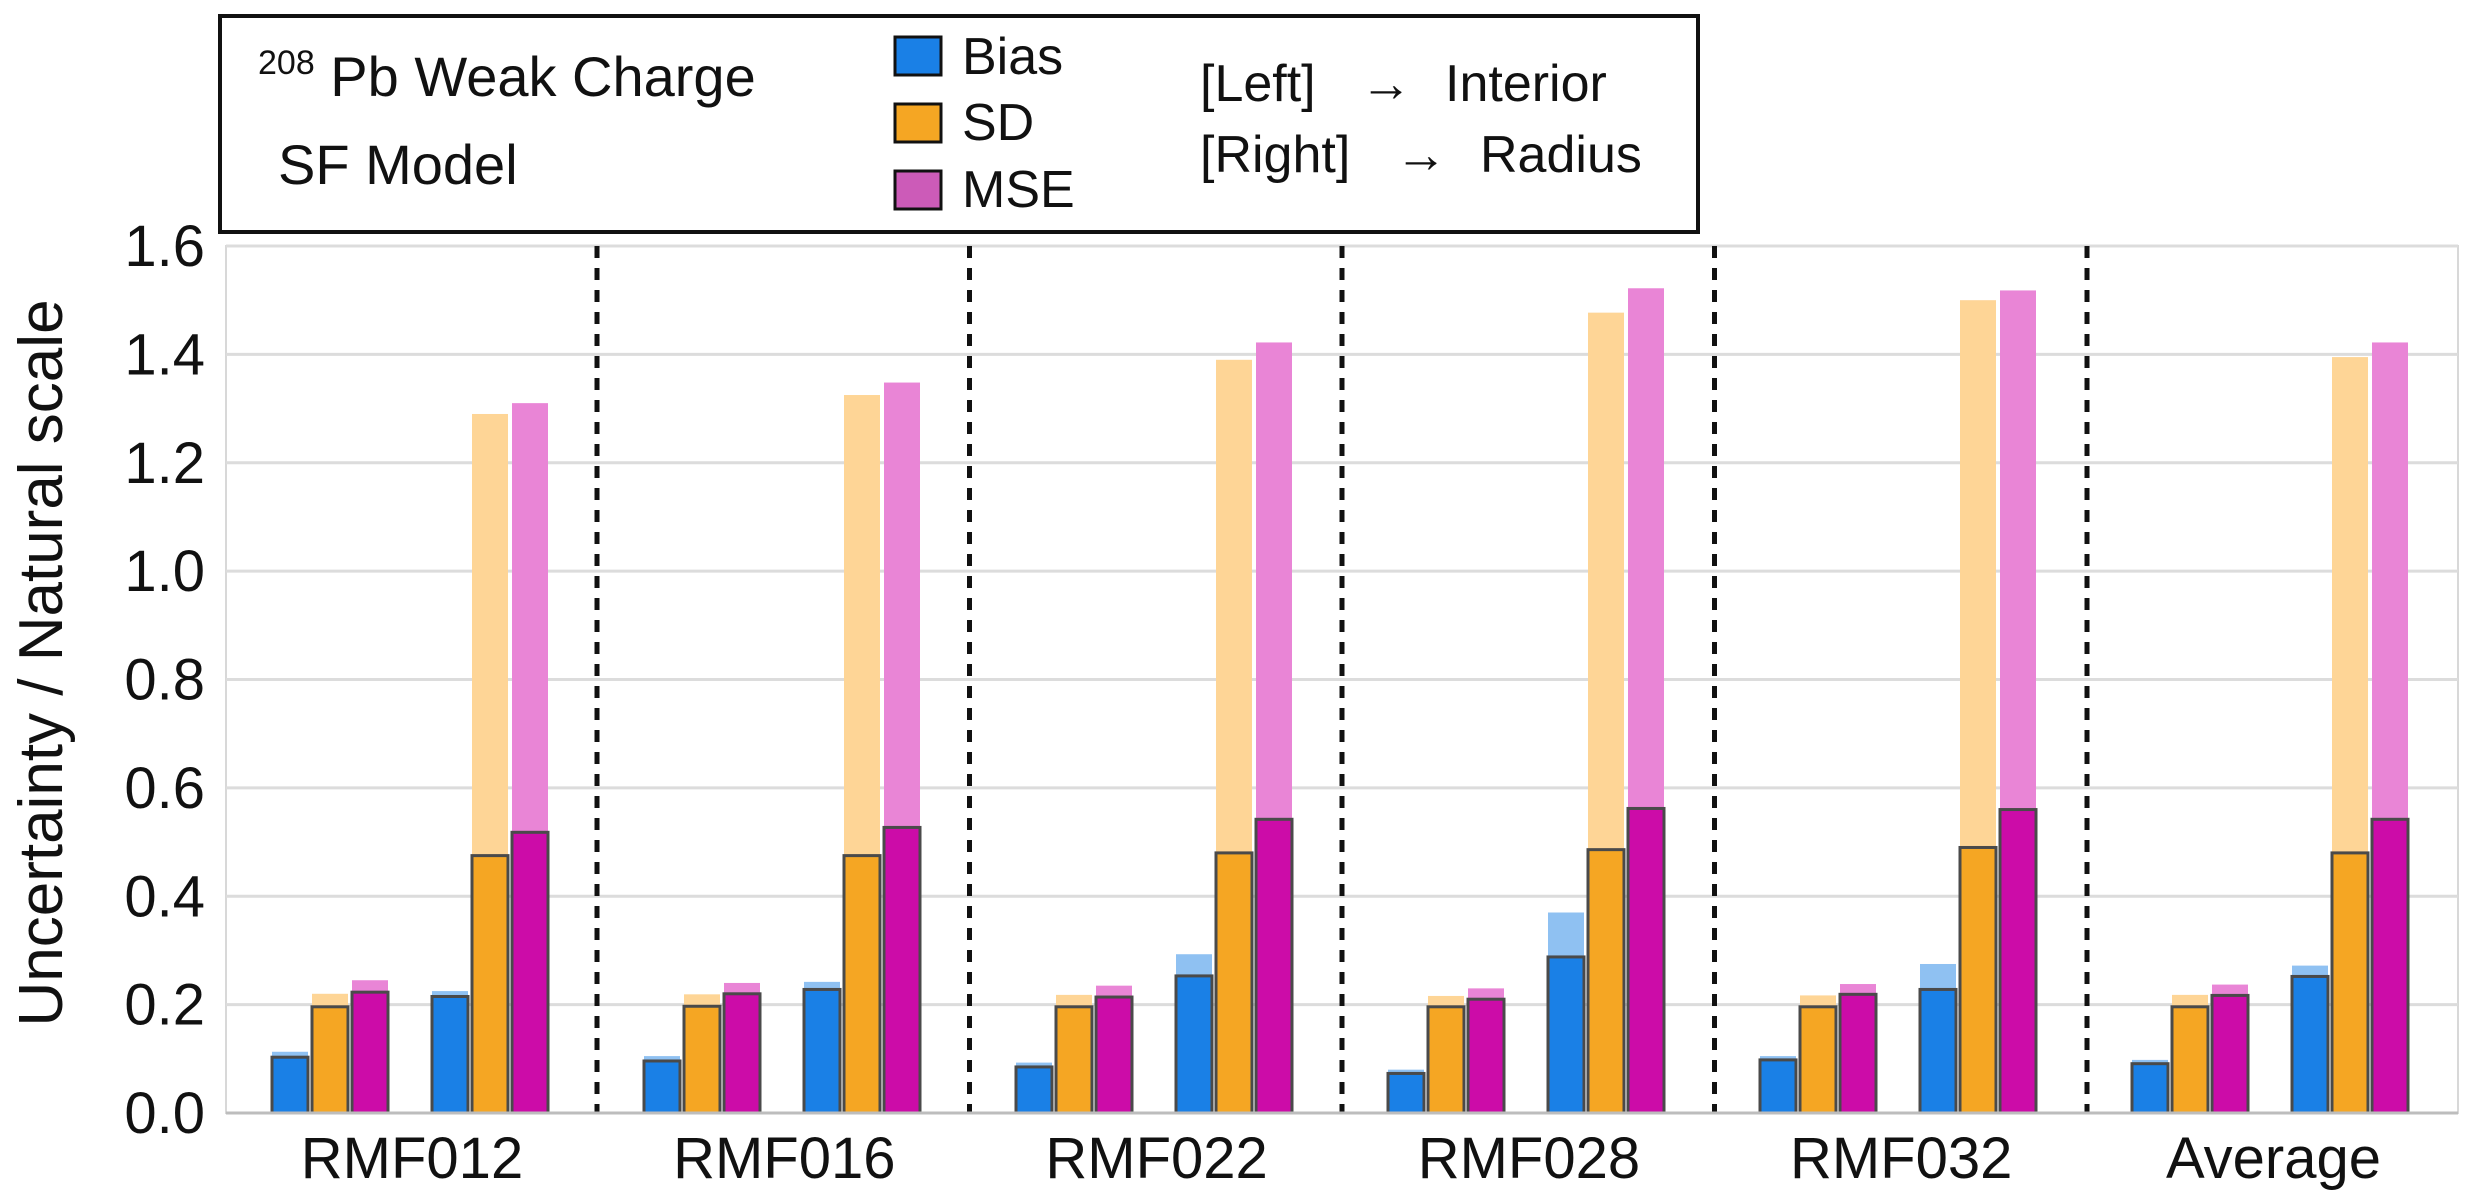 The height and width of the screenshot is (1192, 2471). What do you see at coordinates (2230, 1054) in the screenshot?
I see `bar-interior-mse-Average` at bounding box center [2230, 1054].